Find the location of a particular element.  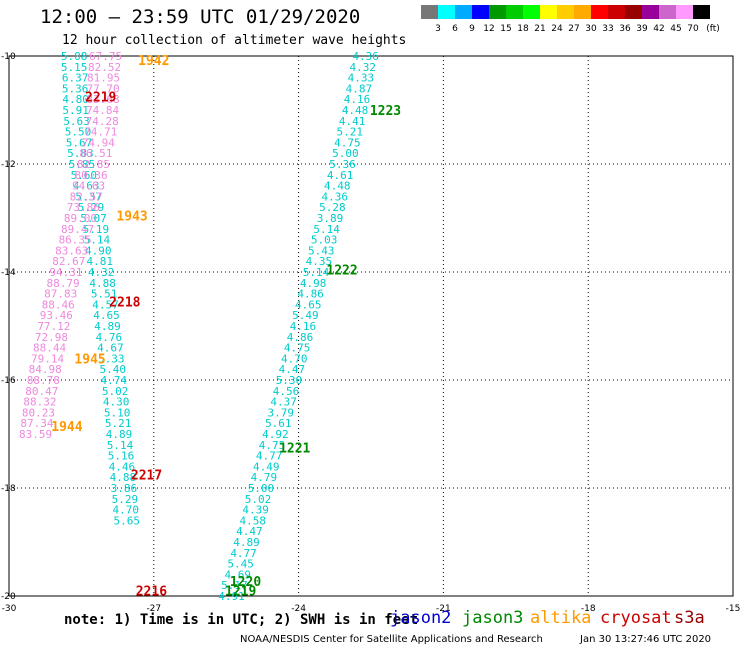

jason3-wave-height-label: 5.63 is located at coordinates (76, 121).